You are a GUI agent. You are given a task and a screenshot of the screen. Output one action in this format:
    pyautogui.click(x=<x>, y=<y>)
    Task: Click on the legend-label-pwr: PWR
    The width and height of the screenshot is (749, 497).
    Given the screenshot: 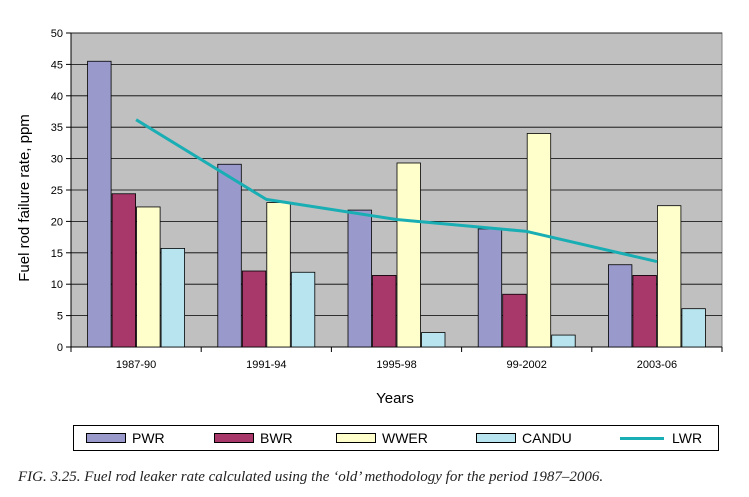 What is the action you would take?
    pyautogui.click(x=148, y=438)
    